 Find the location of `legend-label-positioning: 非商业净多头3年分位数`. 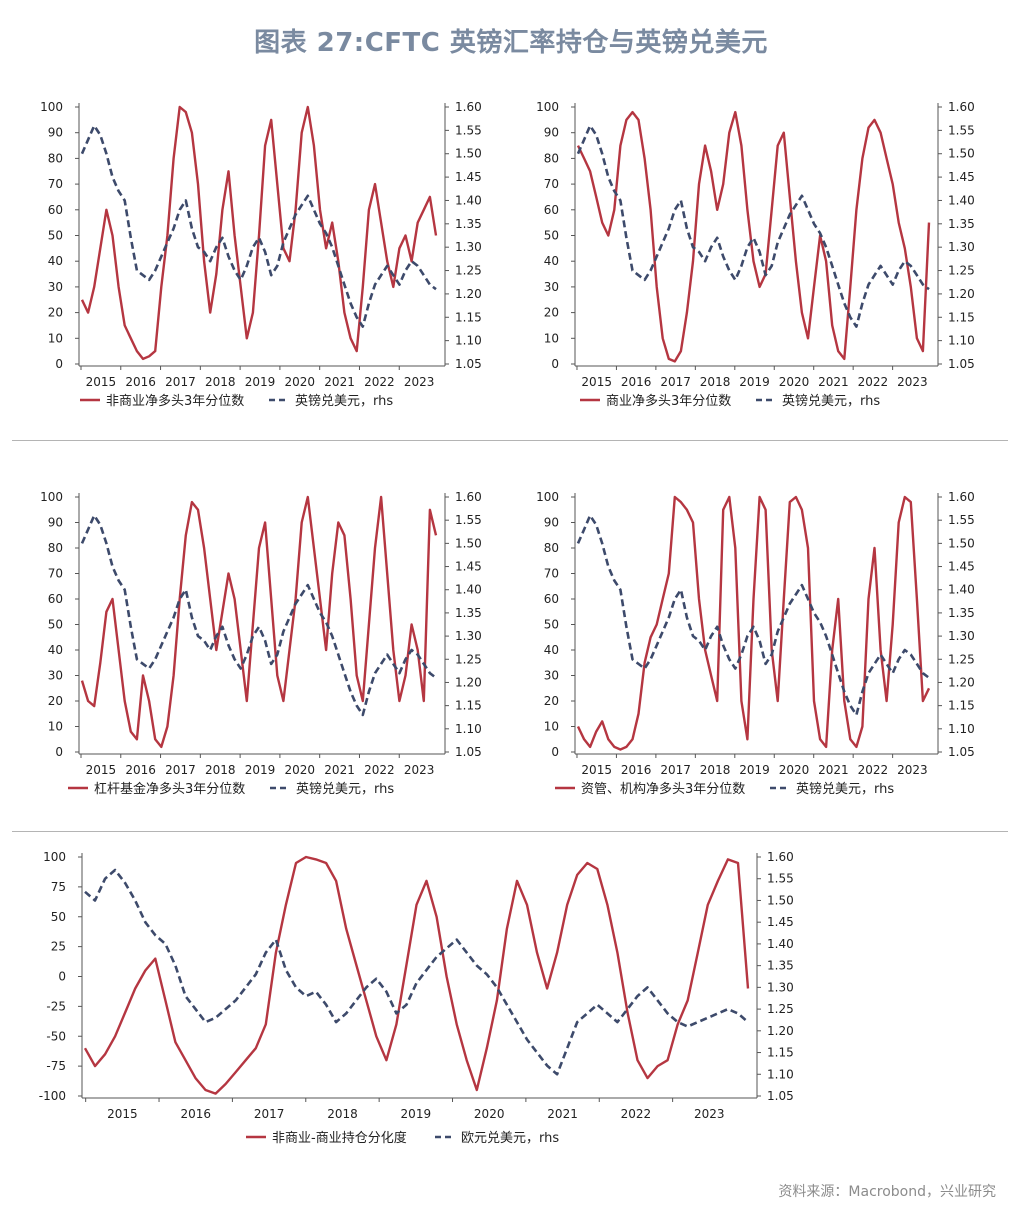

legend-label-positioning: 非商业净多头3年分位数 is located at coordinates (175, 401).